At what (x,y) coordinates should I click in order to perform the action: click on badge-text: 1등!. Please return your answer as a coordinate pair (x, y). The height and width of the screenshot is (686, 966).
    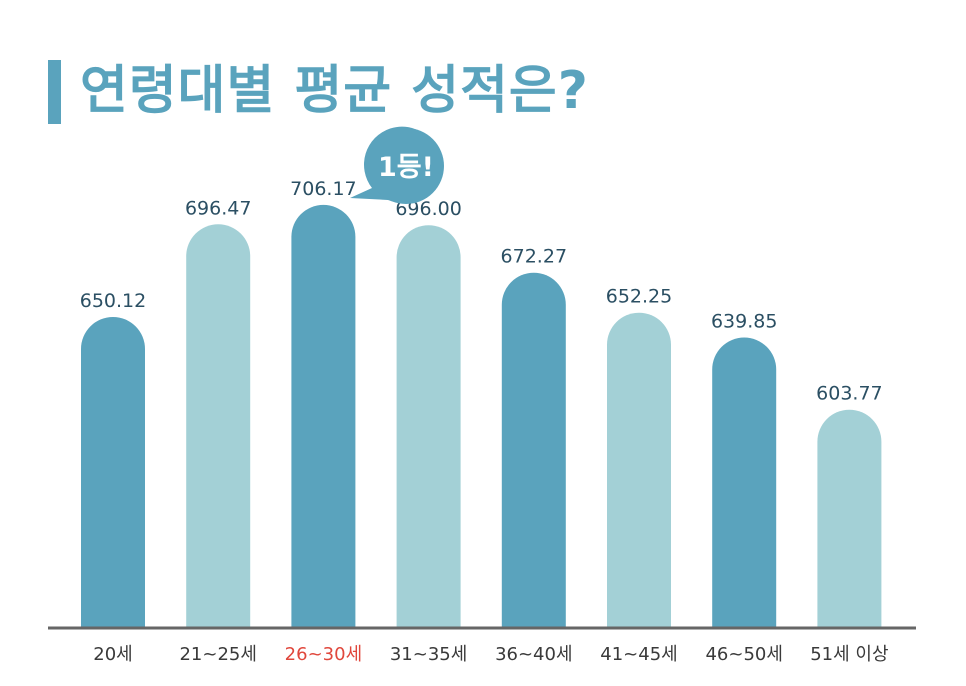
    Looking at the image, I should click on (406, 167).